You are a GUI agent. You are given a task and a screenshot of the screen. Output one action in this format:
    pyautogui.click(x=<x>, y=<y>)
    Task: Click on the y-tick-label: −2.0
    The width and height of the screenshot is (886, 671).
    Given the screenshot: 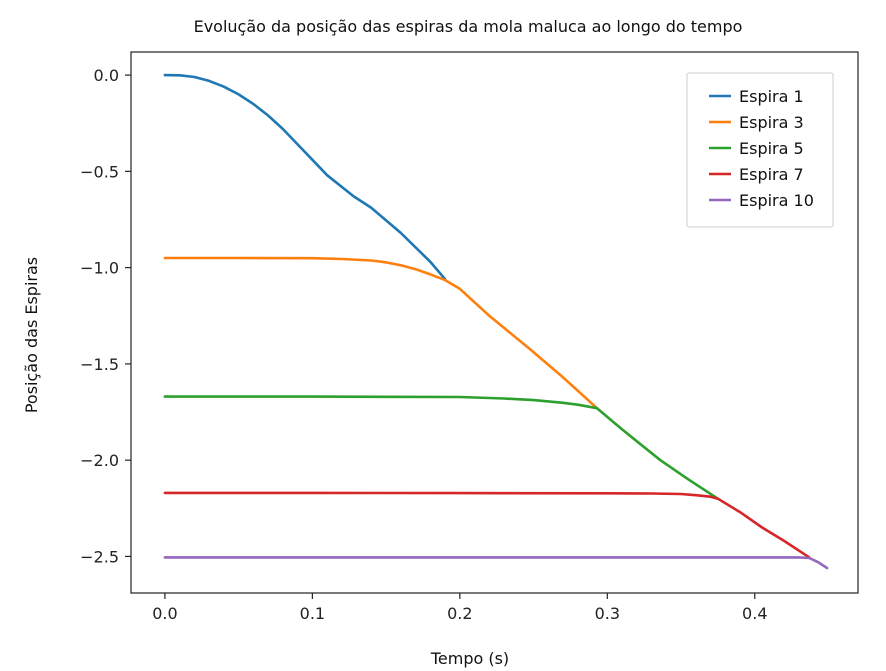 What is the action you would take?
    pyautogui.click(x=99, y=460)
    